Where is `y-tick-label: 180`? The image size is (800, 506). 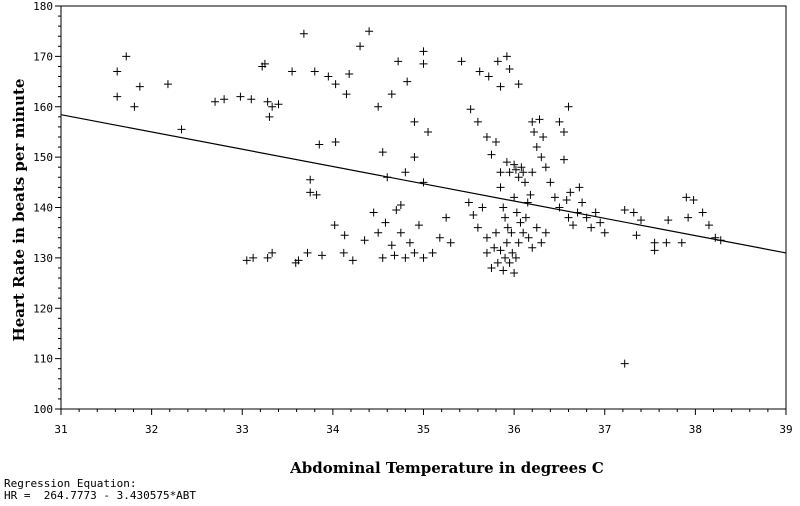 y-tick-label: 180 is located at coordinates (43, 6).